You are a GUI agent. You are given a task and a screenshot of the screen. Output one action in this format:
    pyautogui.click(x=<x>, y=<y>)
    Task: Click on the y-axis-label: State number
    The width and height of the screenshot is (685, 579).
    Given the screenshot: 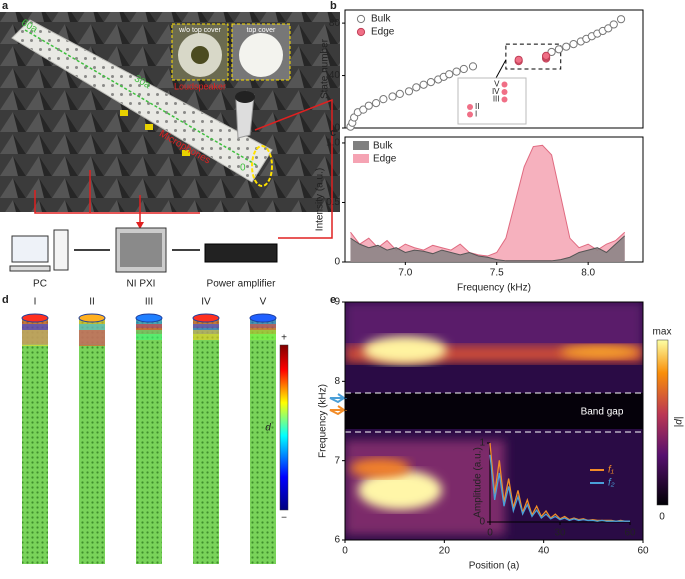 What is the action you would take?
    pyautogui.click(x=325, y=68)
    